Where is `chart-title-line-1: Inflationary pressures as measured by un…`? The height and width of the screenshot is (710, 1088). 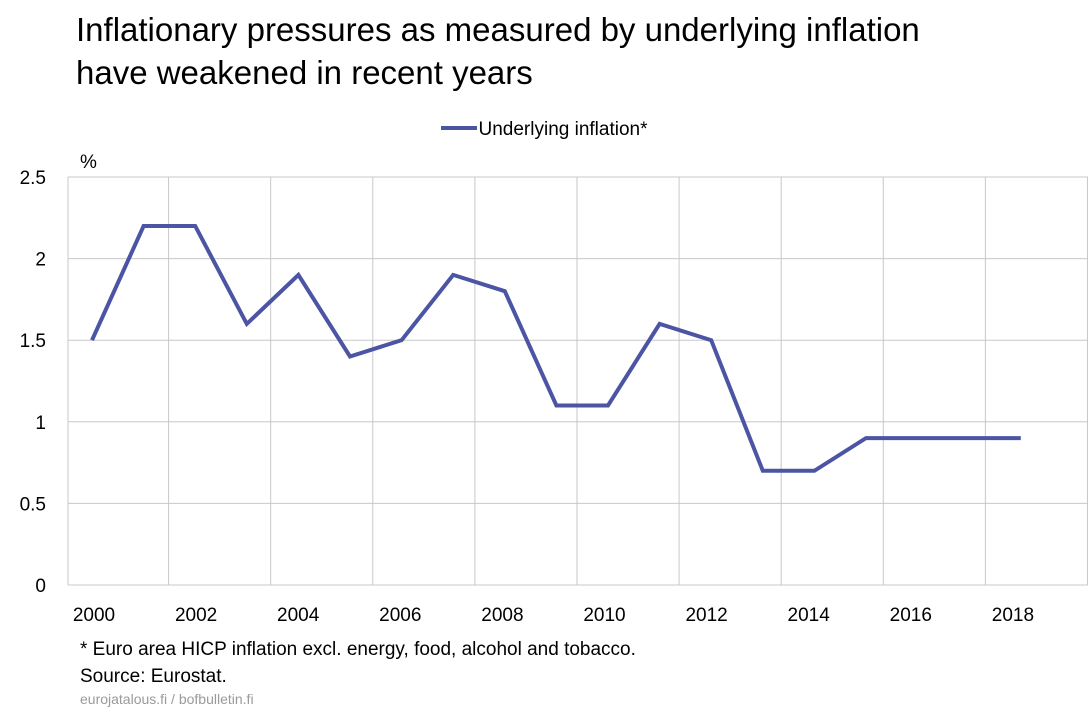
chart-title-line-1: Inflationary pressures as measured by un… is located at coordinates (498, 29).